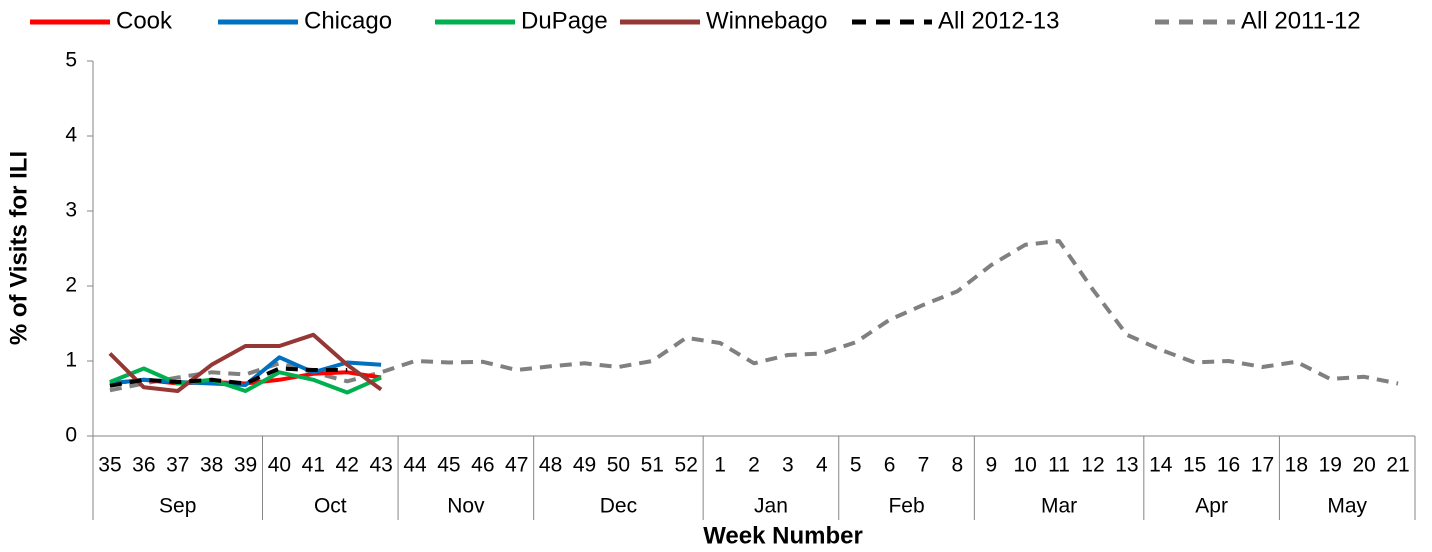 The width and height of the screenshot is (1432, 552). What do you see at coordinates (1397, 465) in the screenshot?
I see `x-tick-label: 21` at bounding box center [1397, 465].